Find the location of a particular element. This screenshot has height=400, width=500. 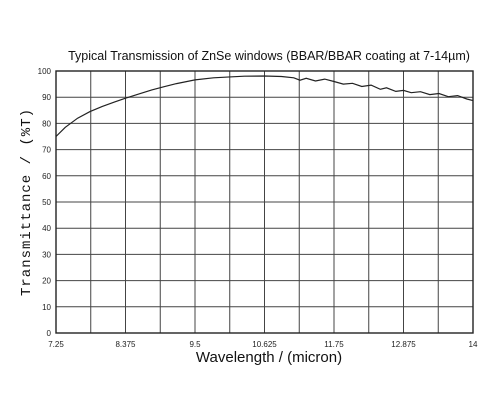

x-tick-label: 10.625 is located at coordinates (264, 344).